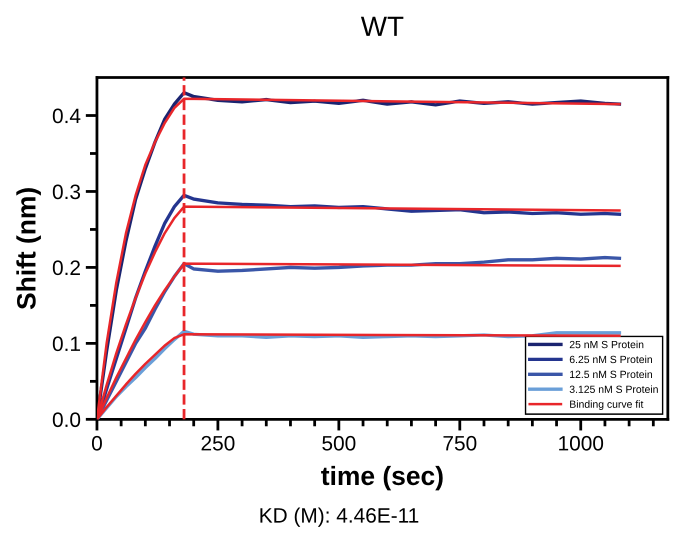  I want to click on x-tick-label: 250, so click(218, 443).